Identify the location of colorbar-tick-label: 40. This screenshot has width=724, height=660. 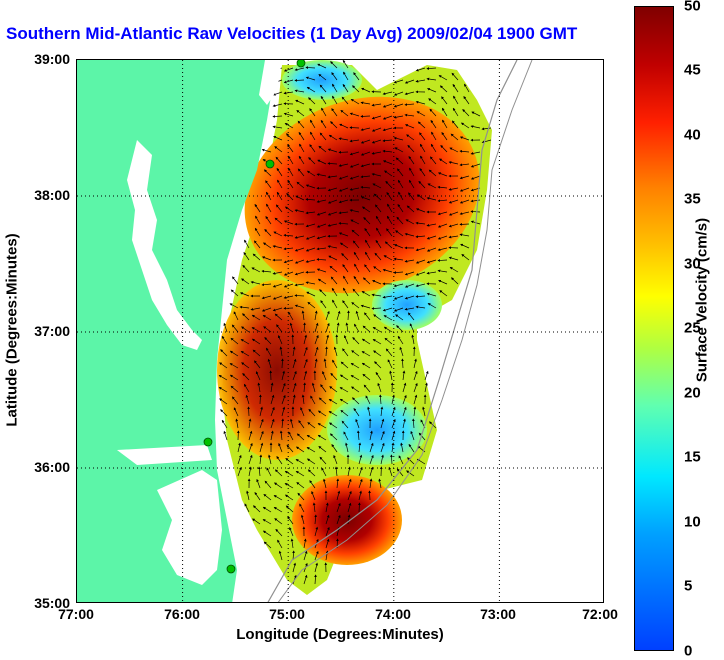
(692, 135).